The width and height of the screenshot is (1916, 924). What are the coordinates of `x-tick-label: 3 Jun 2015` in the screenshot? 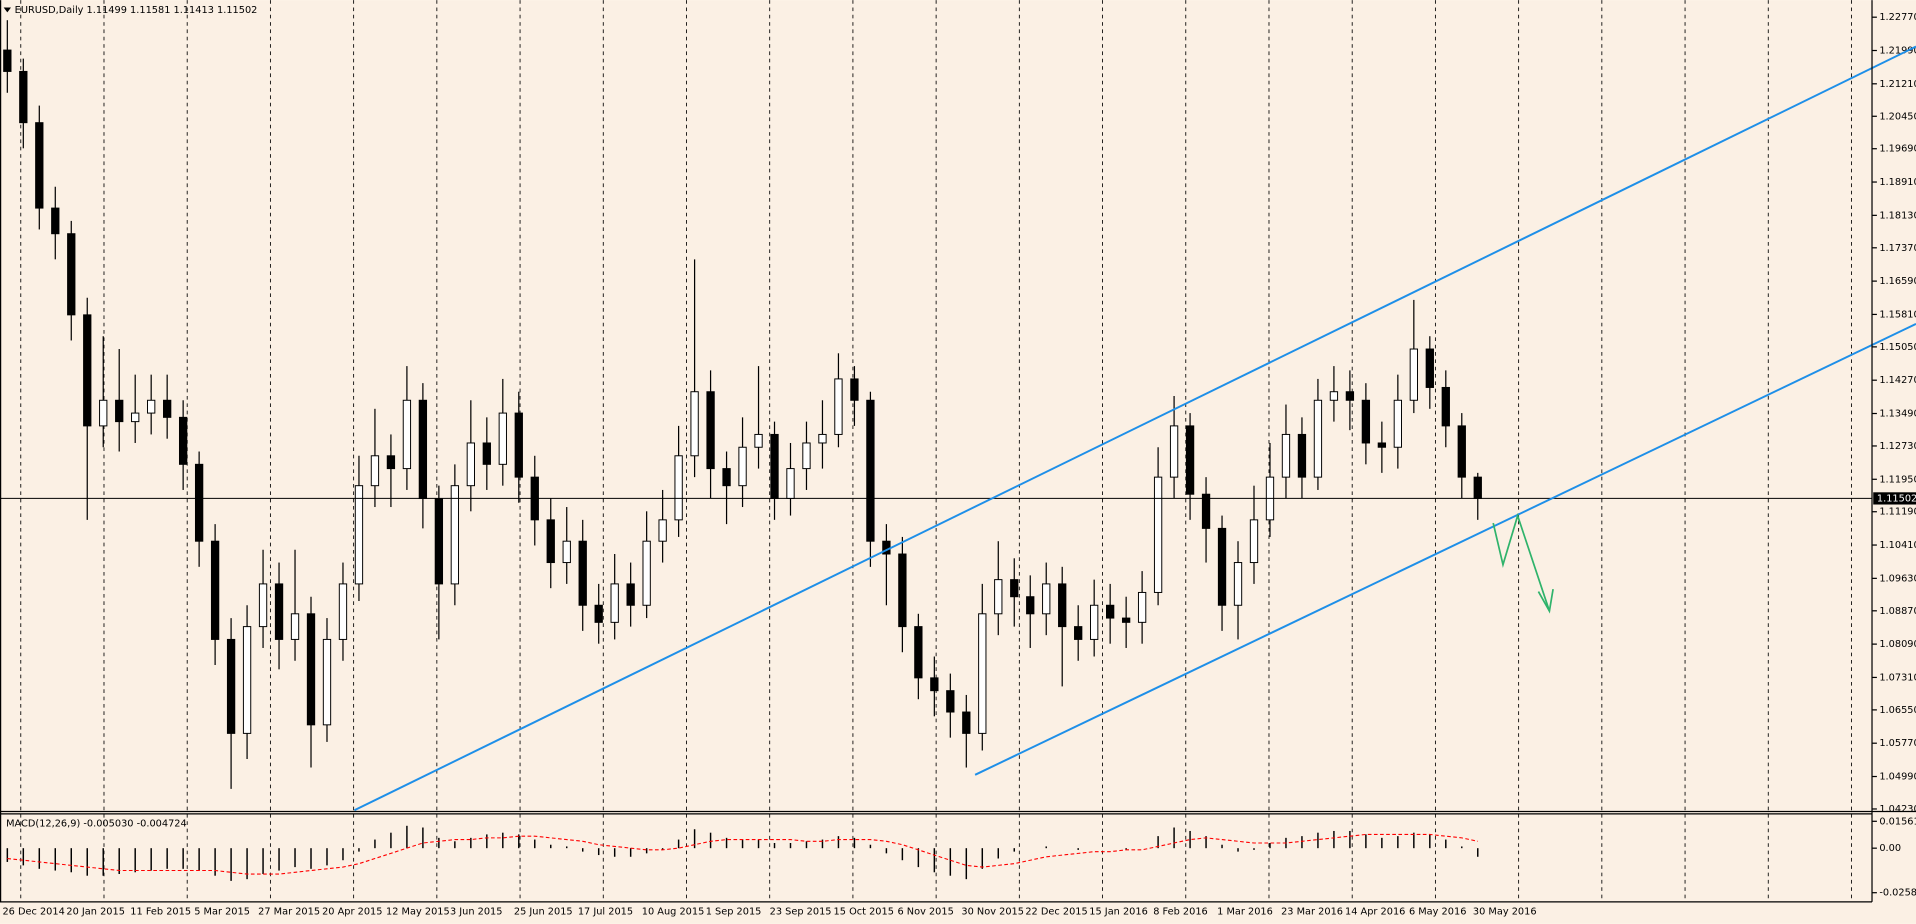 It's located at (476, 912).